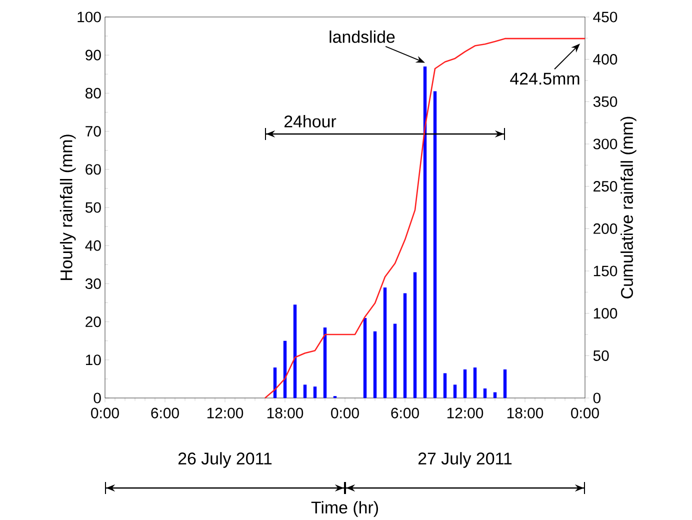 This screenshot has width=692, height=520. What do you see at coordinates (606, 313) in the screenshot?
I see `y2-tick-label: 100` at bounding box center [606, 313].